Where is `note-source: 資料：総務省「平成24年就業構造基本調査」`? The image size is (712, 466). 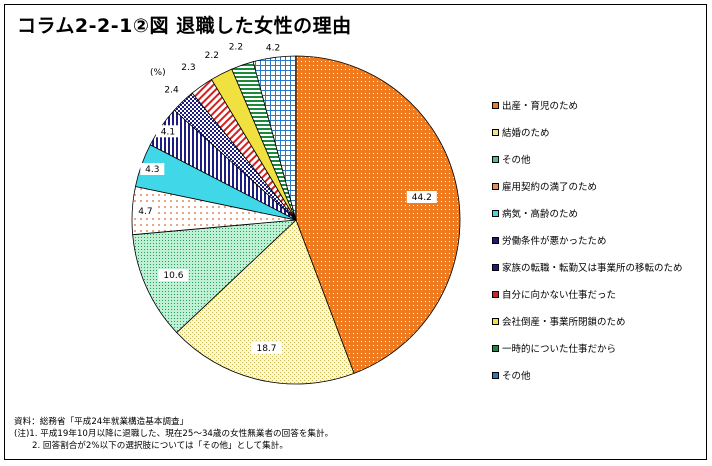 note-source: 資料：総務省「平成24年就業構造基本調査」 is located at coordinates (101, 422).